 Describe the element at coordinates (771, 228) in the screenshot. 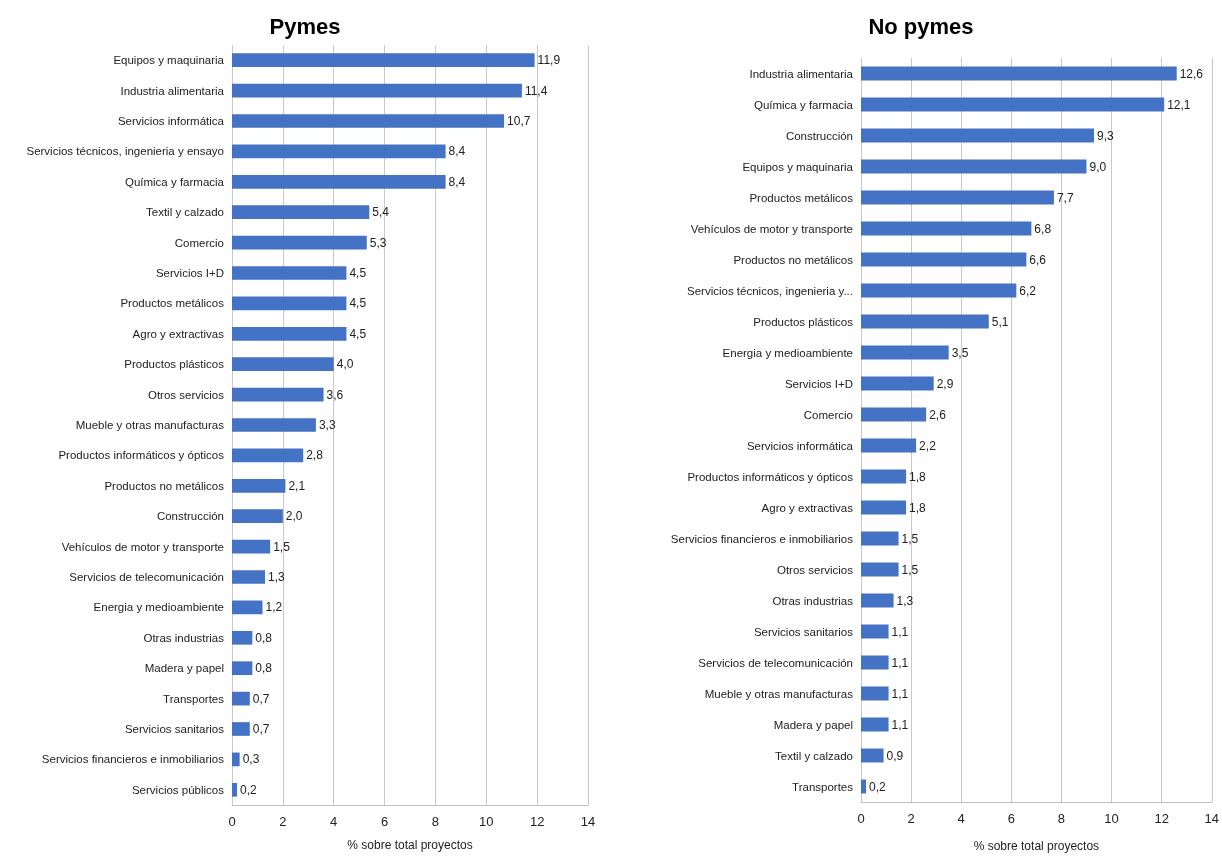

I see `y-tick-label: Vehículos de motor y transporte` at that location.